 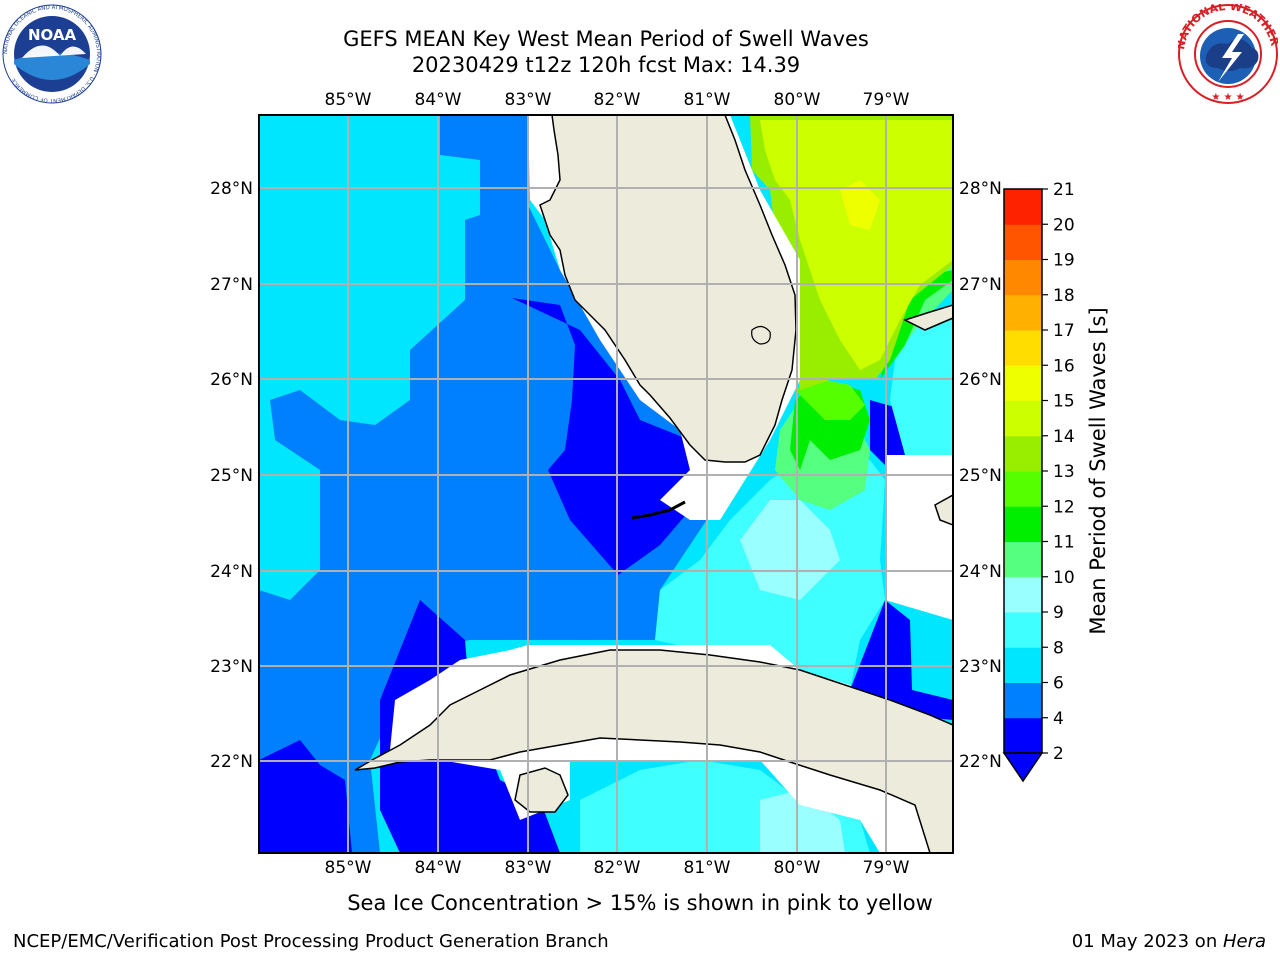 I want to click on contour-13-14s, so click(x=856, y=245).